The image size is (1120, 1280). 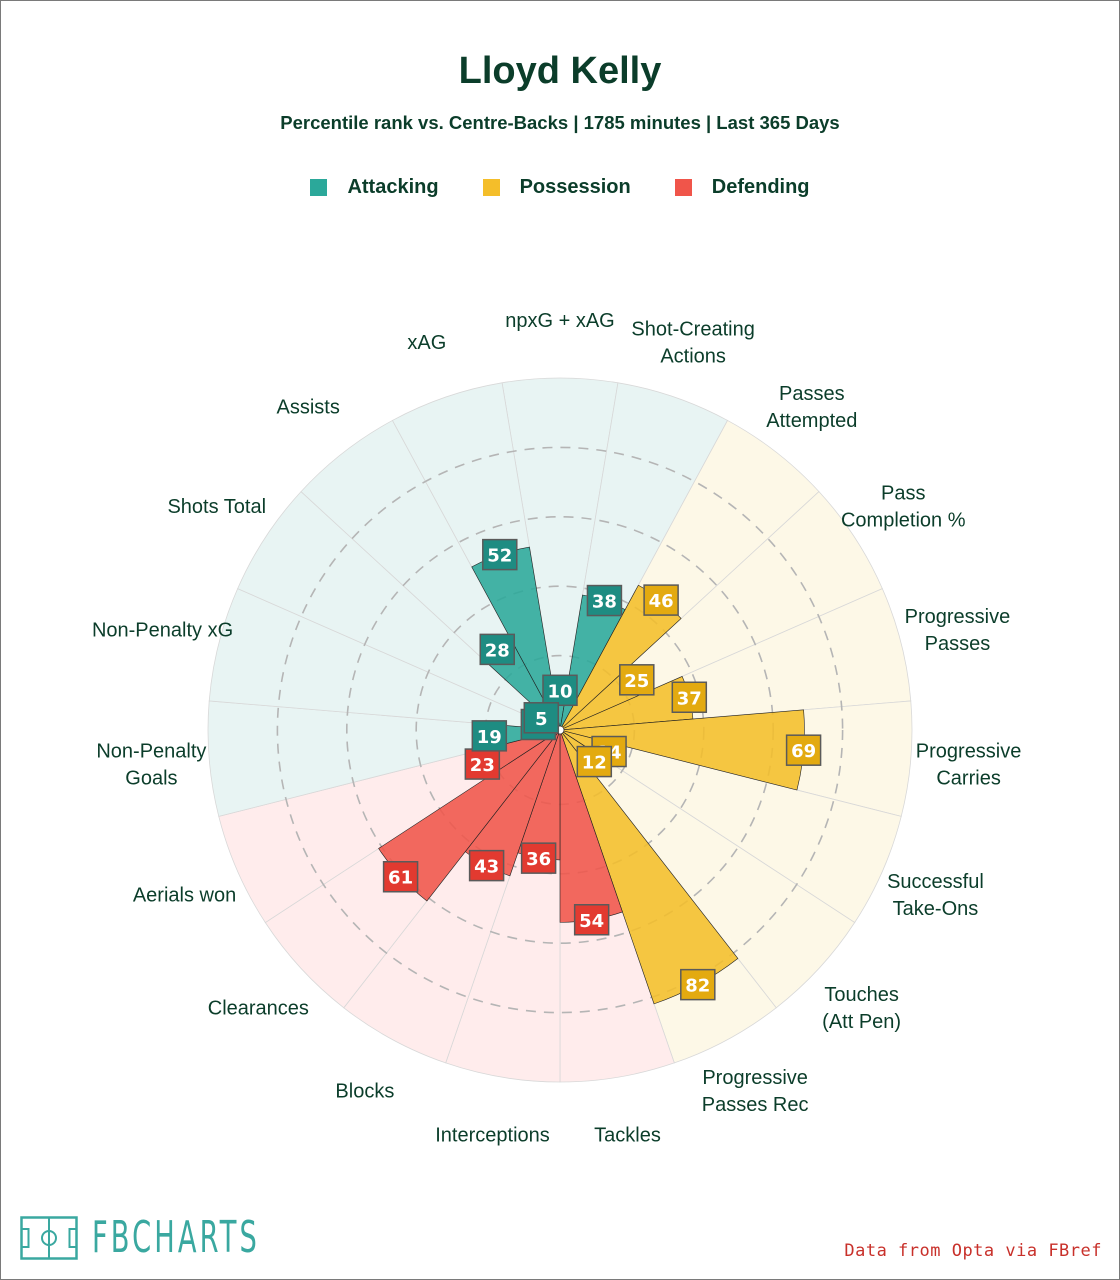 I want to click on value-label-13: 23, so click(x=482, y=764).